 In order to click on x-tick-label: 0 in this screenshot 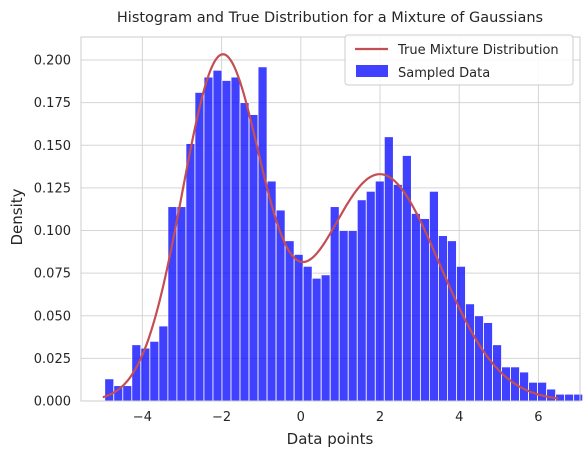, I will do `click(301, 417)`.